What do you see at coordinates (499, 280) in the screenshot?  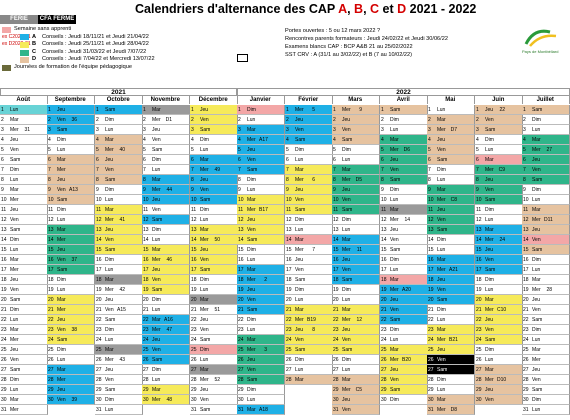 I see `day-cell: 18 Dim` at bounding box center [499, 280].